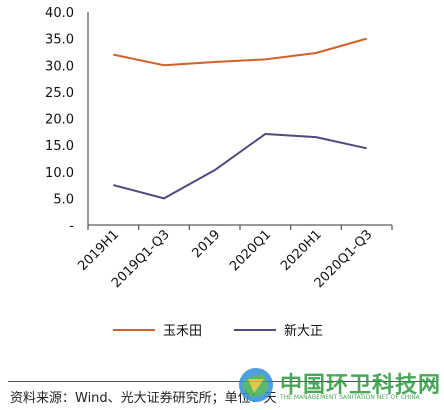 The image size is (444, 410). What do you see at coordinates (71, 226) in the screenshot?
I see `y-tick-label: -` at bounding box center [71, 226].